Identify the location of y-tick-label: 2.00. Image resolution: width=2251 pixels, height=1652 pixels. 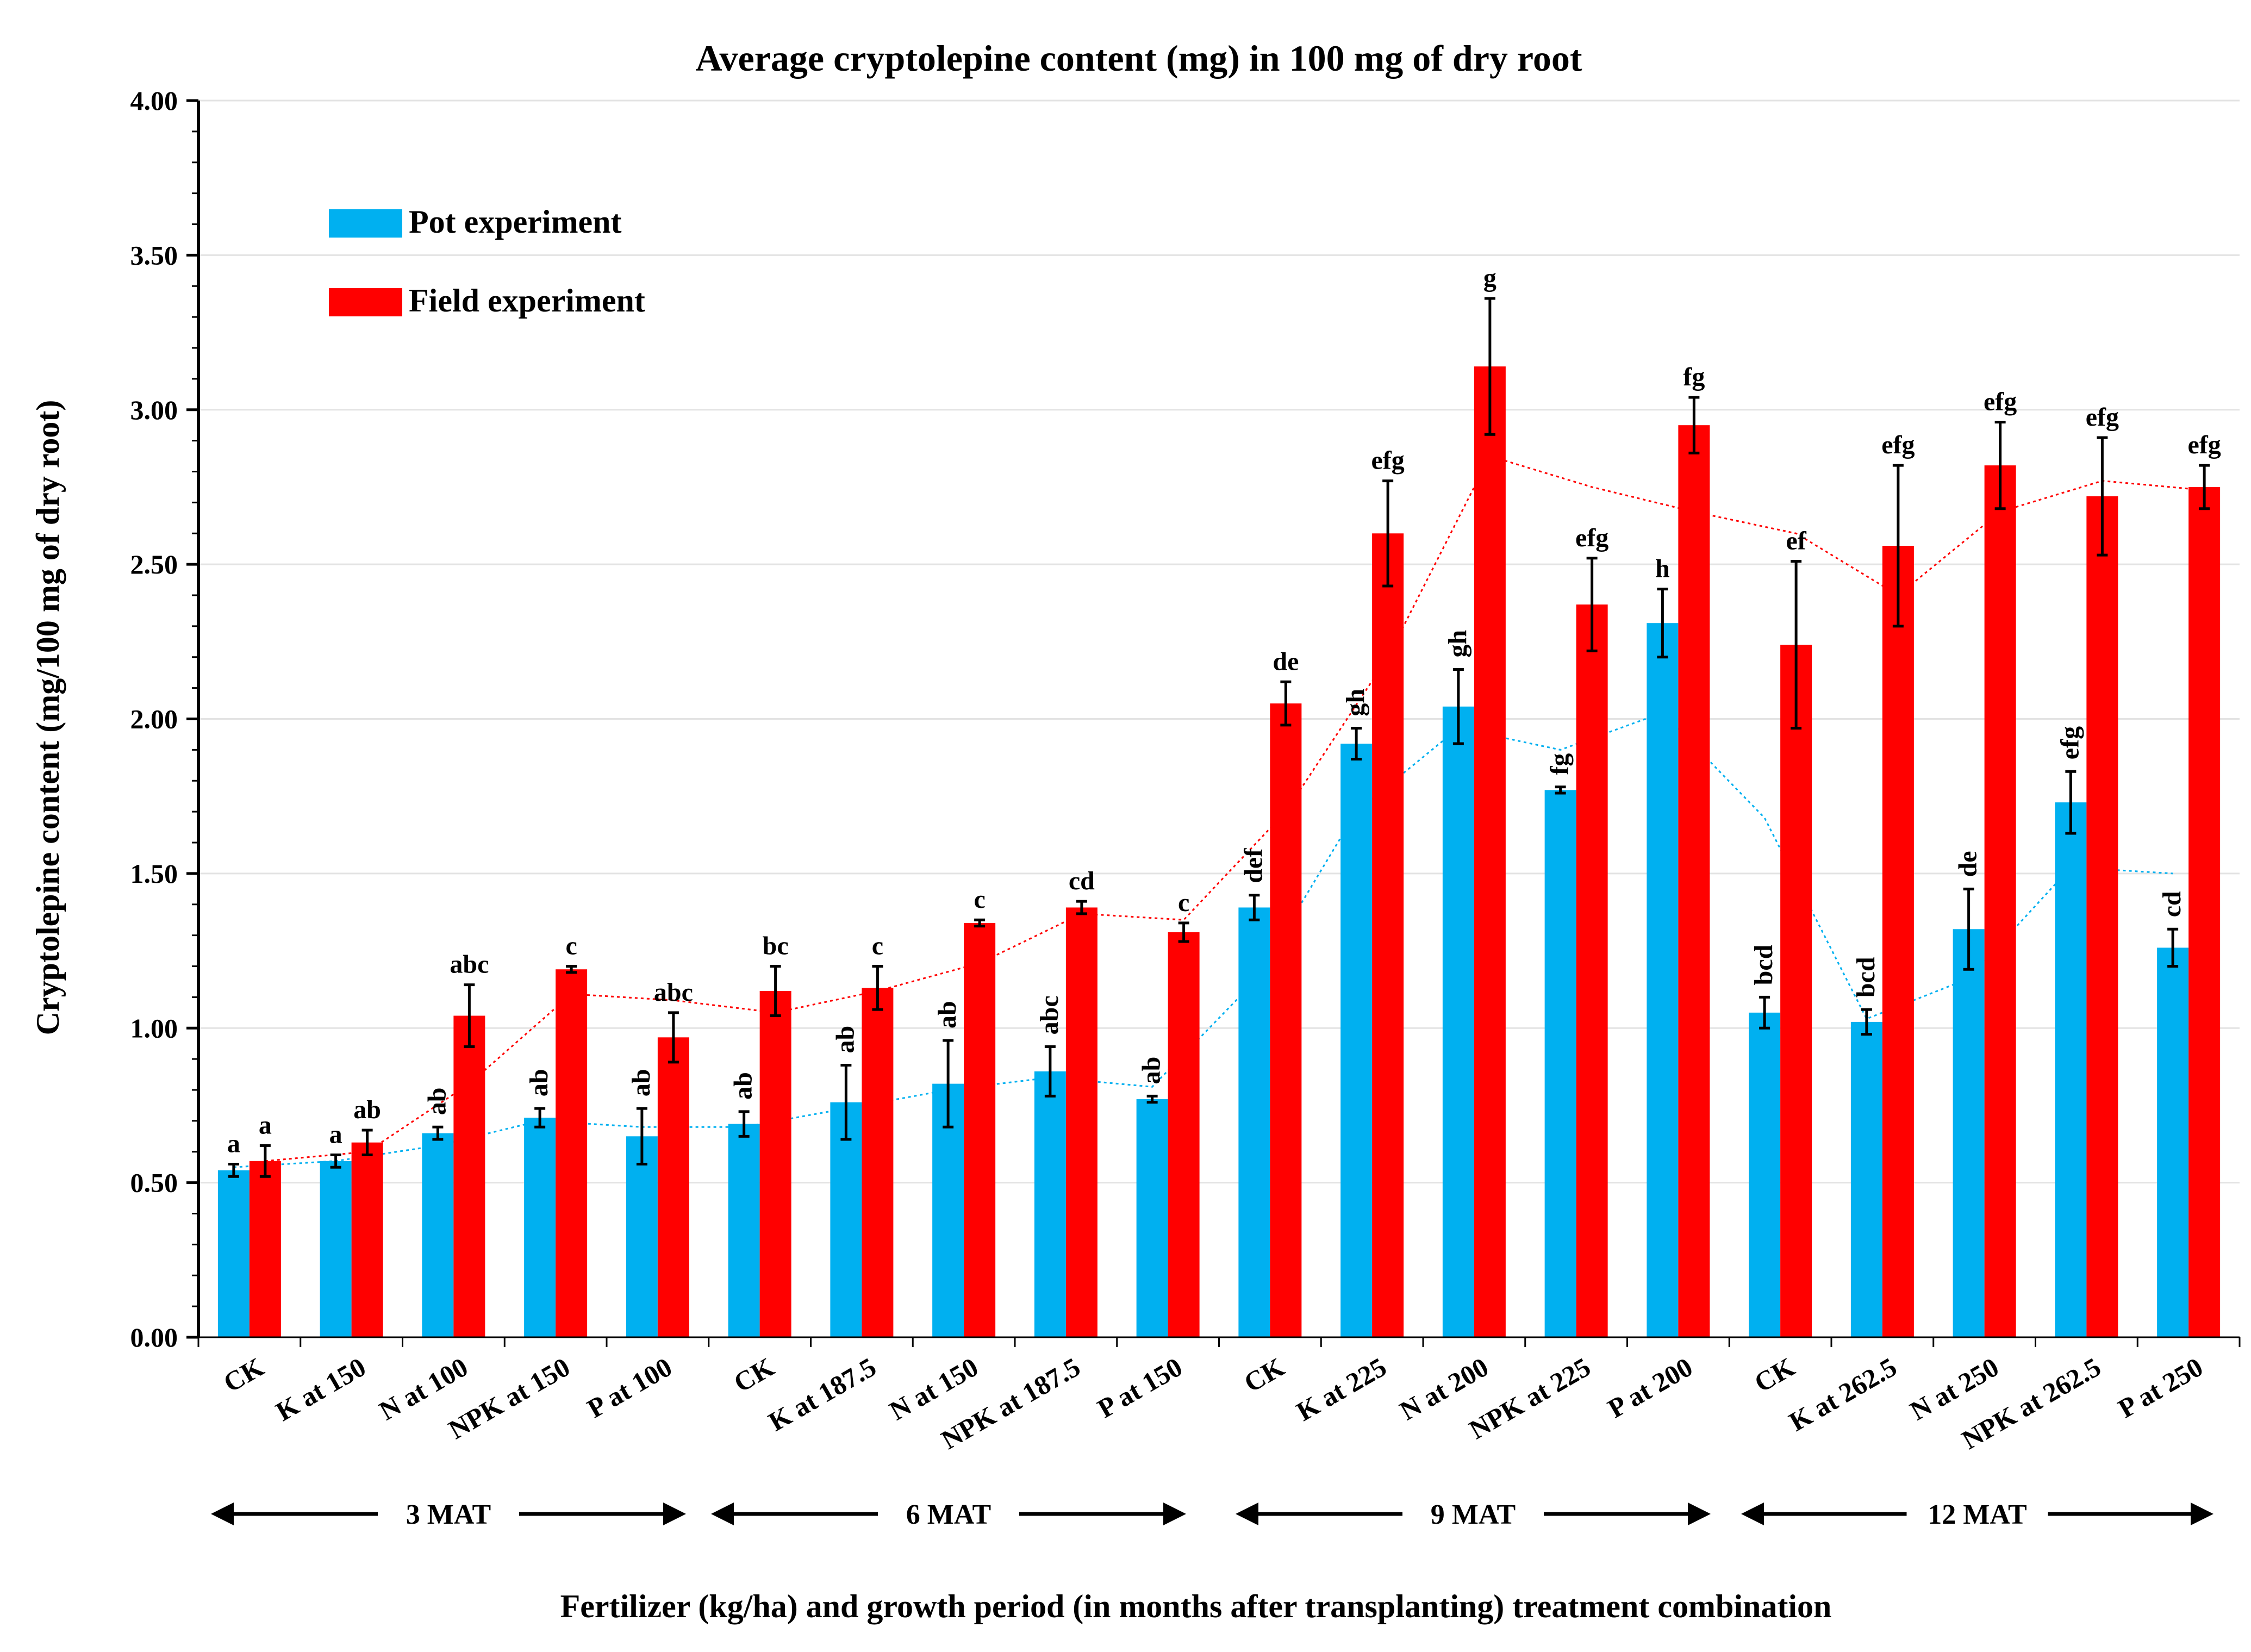
(154, 719).